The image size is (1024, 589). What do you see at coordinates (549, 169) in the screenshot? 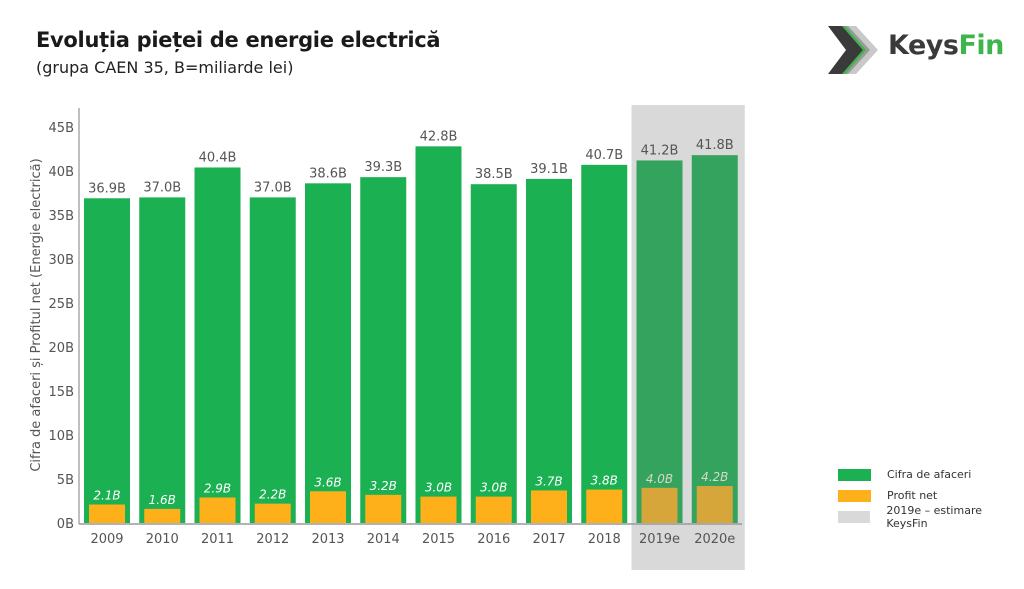
I see `data-label-revenue: 39.1B` at bounding box center [549, 169].